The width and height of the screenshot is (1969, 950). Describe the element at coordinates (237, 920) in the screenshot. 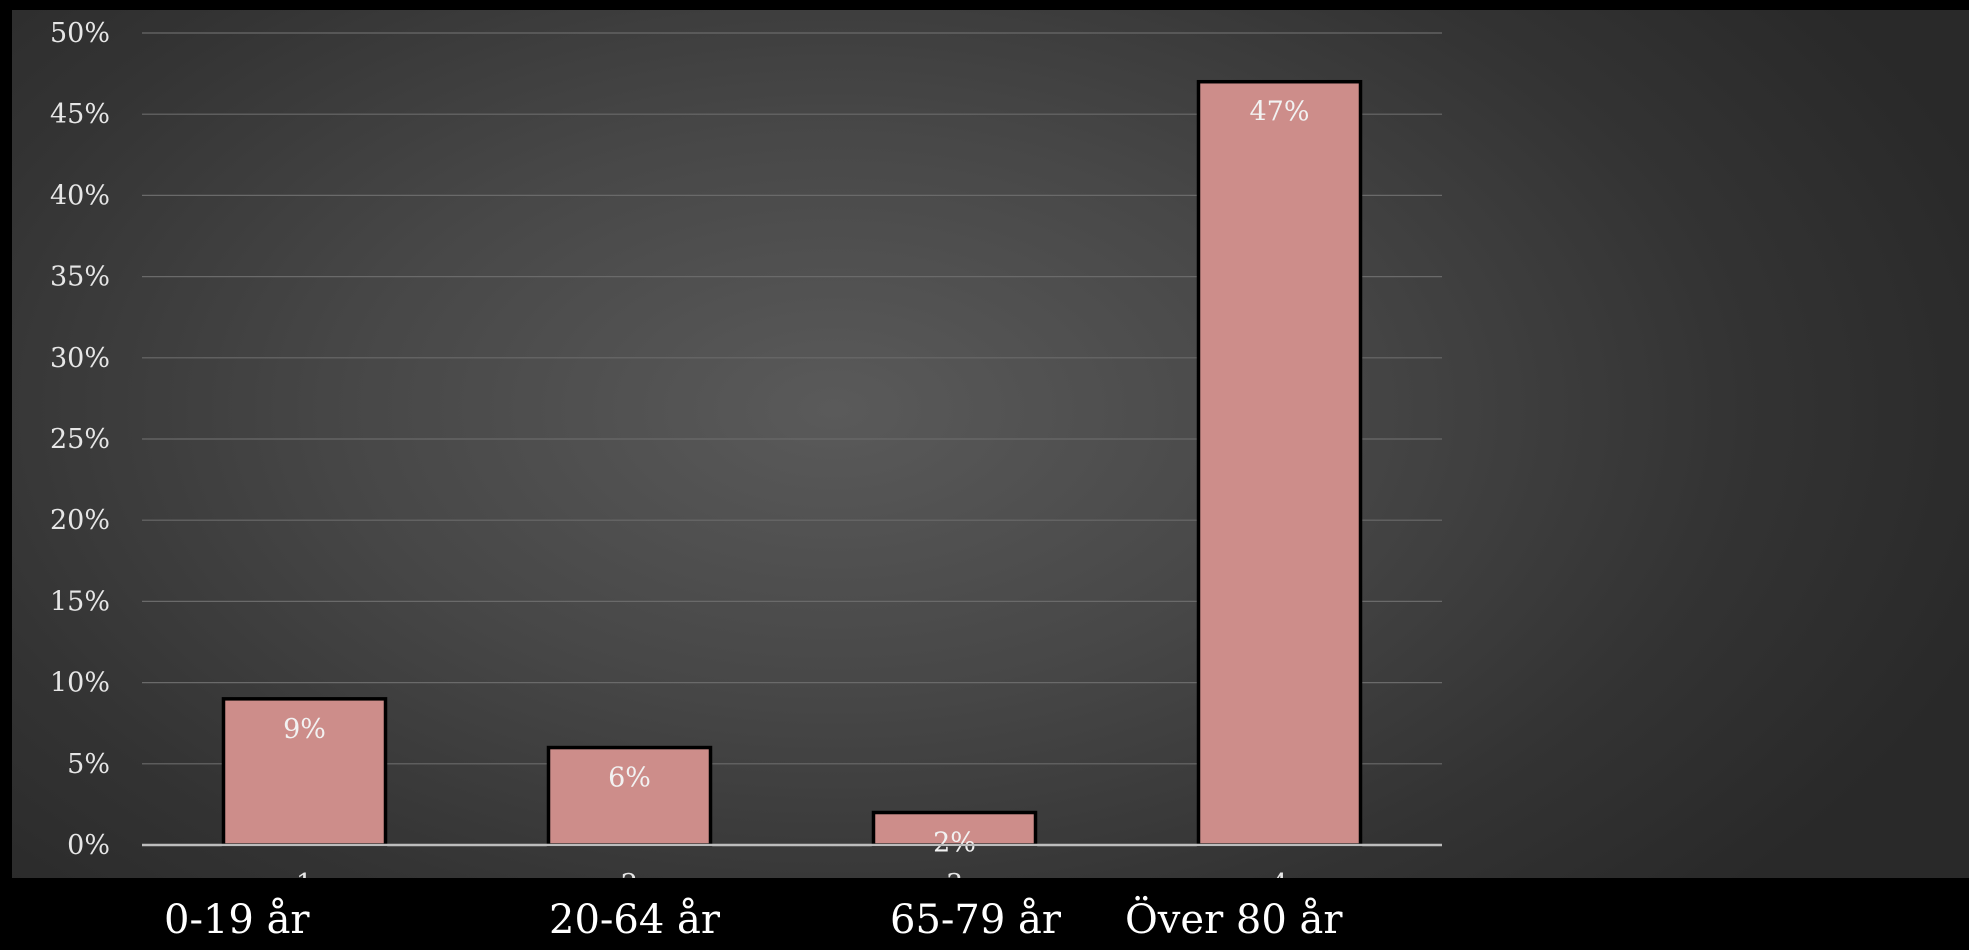

I see `category-label-0-19: 0-19 år` at that location.